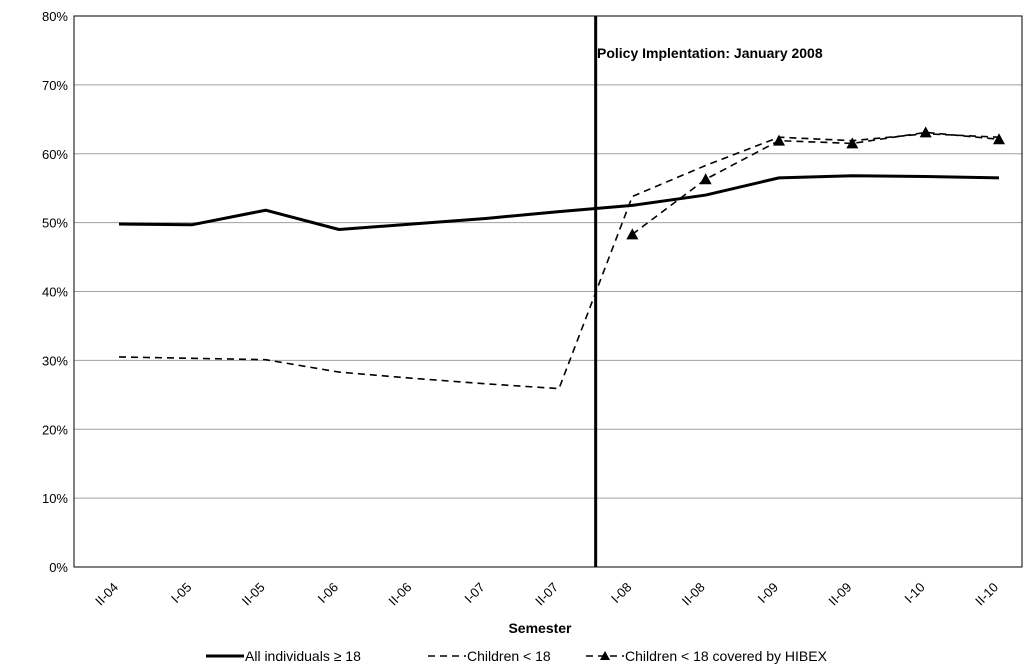 Image resolution: width=1024 pixels, height=666 pixels. I want to click on x-tick-label: II-08, so click(693, 594).